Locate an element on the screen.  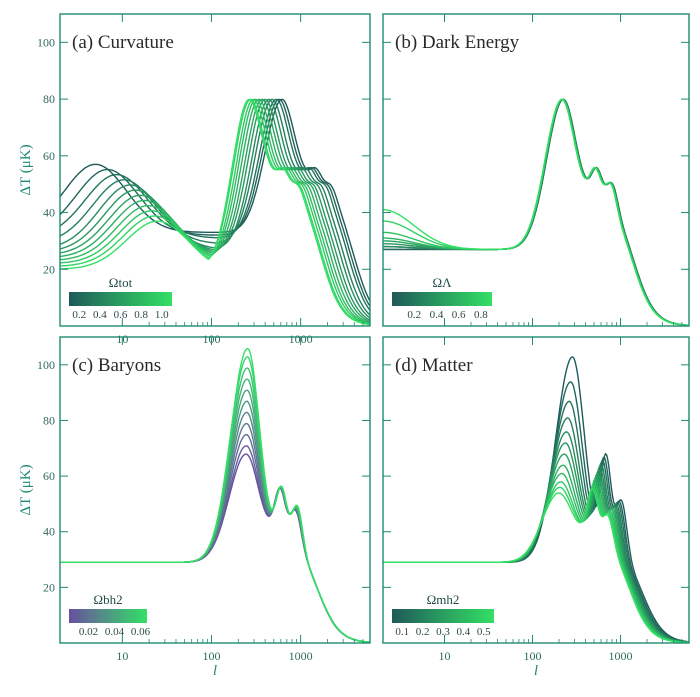
colorbar-matter: Ωmh2 0.1 0.2 0.3 0.4 0.5 is located at coordinates (443, 615).